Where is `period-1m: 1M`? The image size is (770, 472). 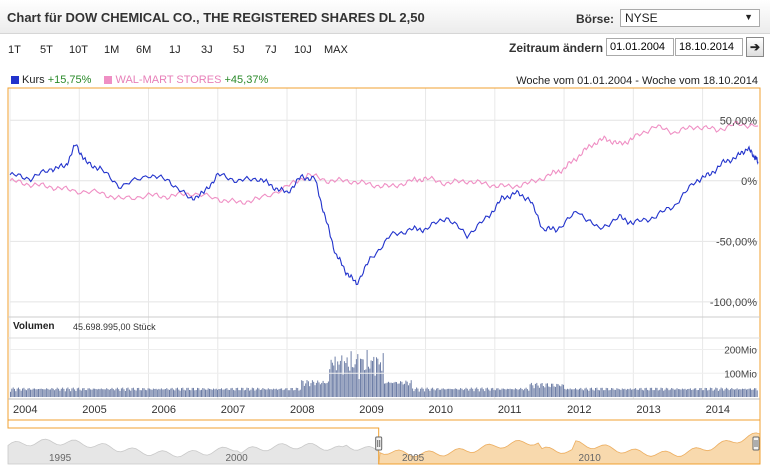
period-1m: 1M is located at coordinates (112, 50).